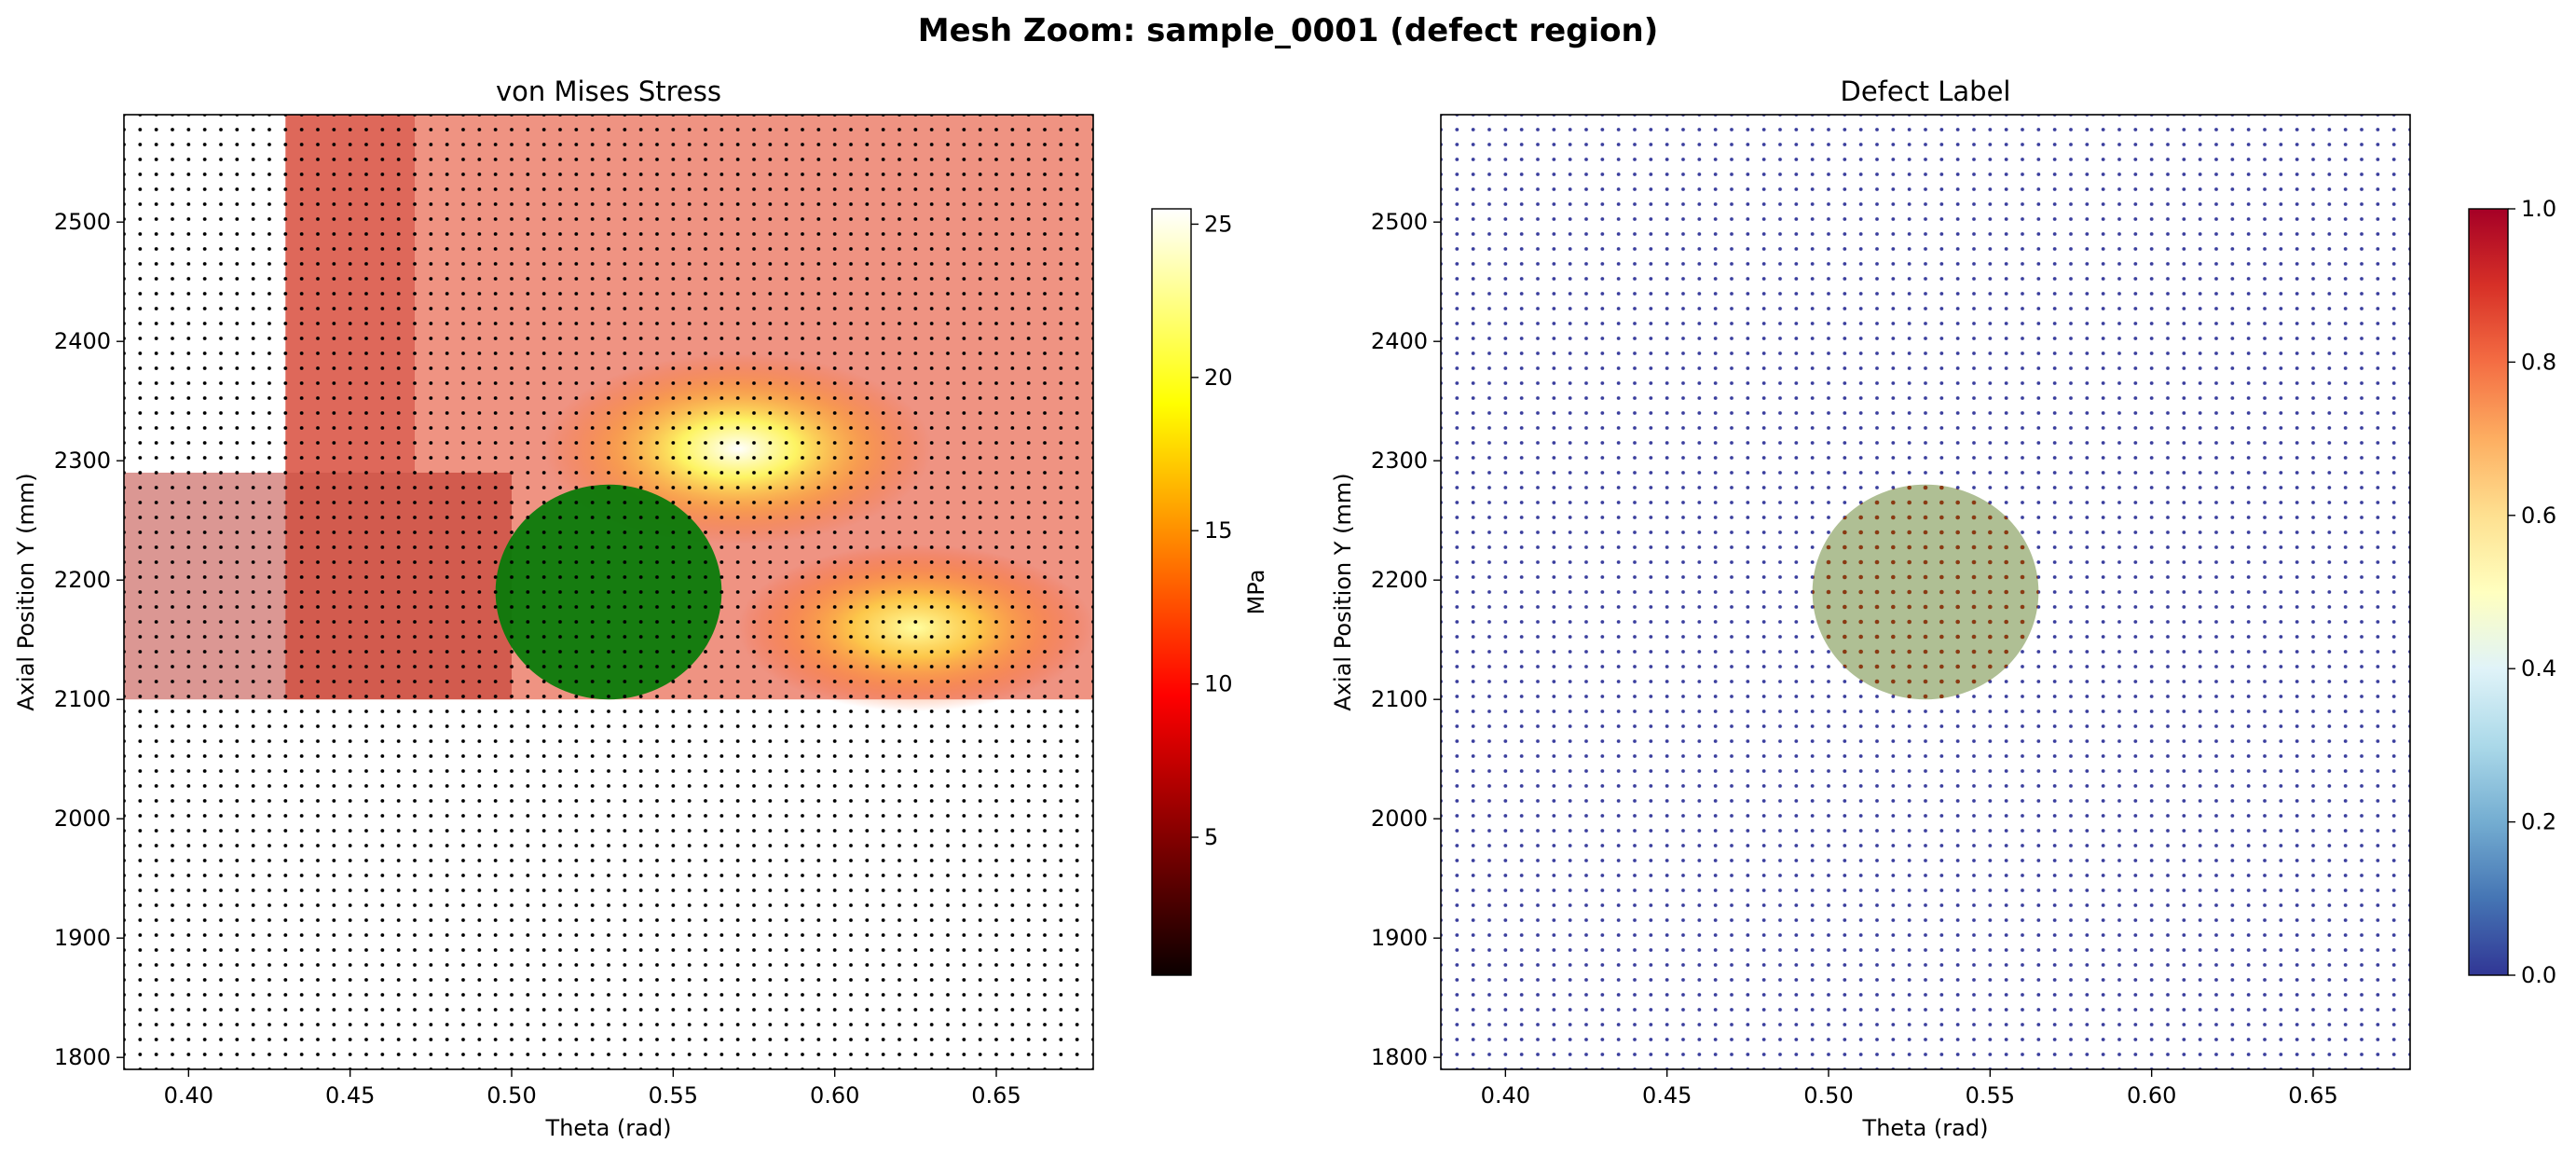 The width and height of the screenshot is (2576, 1157). I want to click on defect-x-tick-label: 0.60, so click(2151, 1095).